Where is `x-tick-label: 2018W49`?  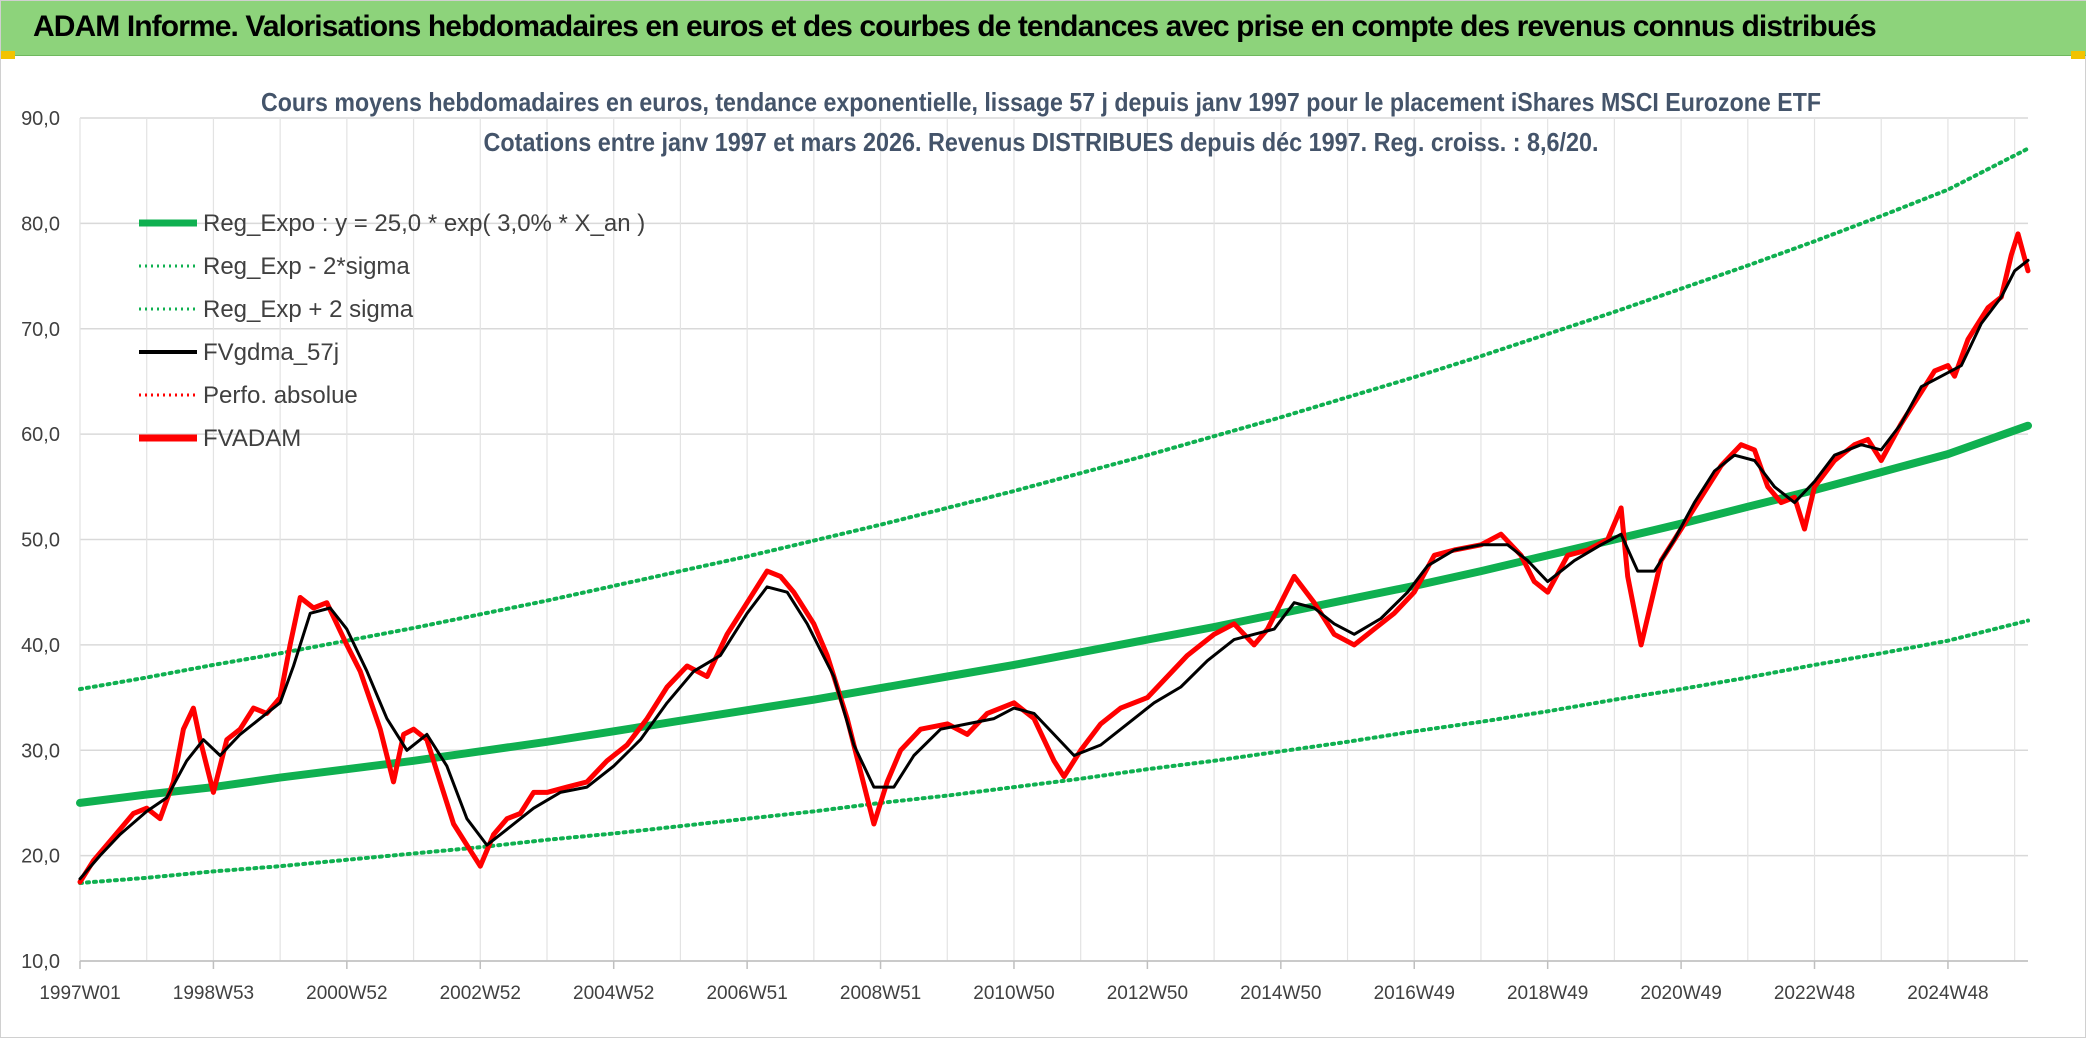 x-tick-label: 2018W49 is located at coordinates (1547, 993).